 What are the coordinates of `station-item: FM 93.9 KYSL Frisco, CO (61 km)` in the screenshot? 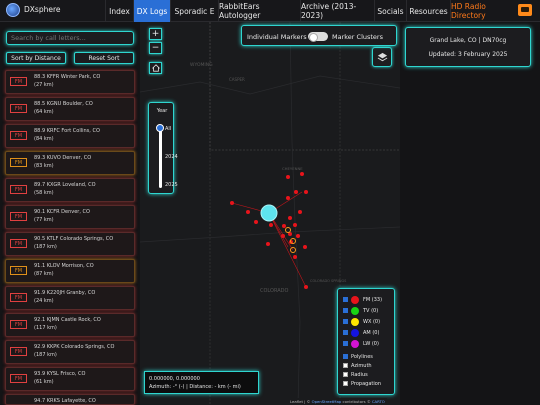 It's located at (70, 379).